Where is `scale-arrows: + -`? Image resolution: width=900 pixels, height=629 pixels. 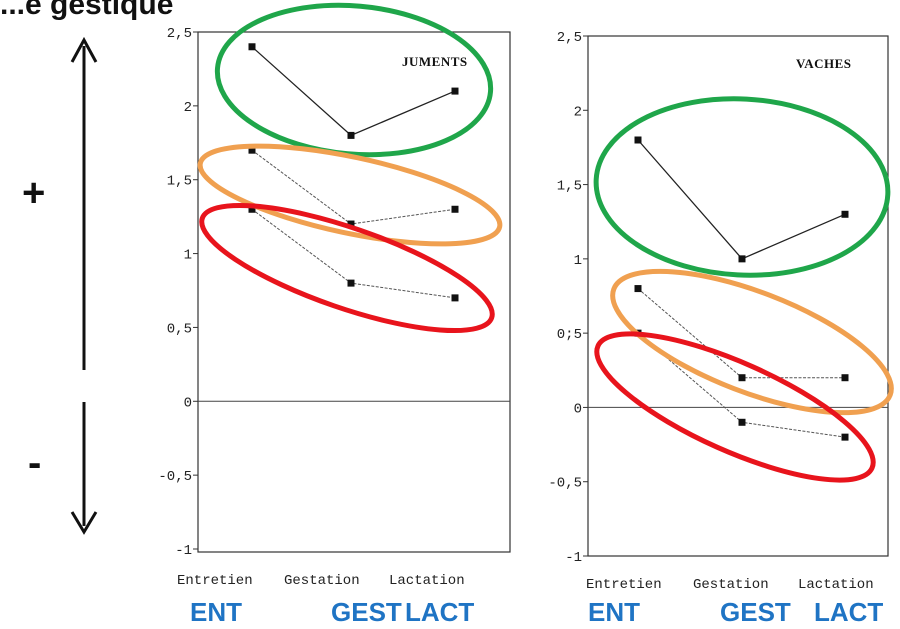 scale-arrows: + - is located at coordinates (60, 285).